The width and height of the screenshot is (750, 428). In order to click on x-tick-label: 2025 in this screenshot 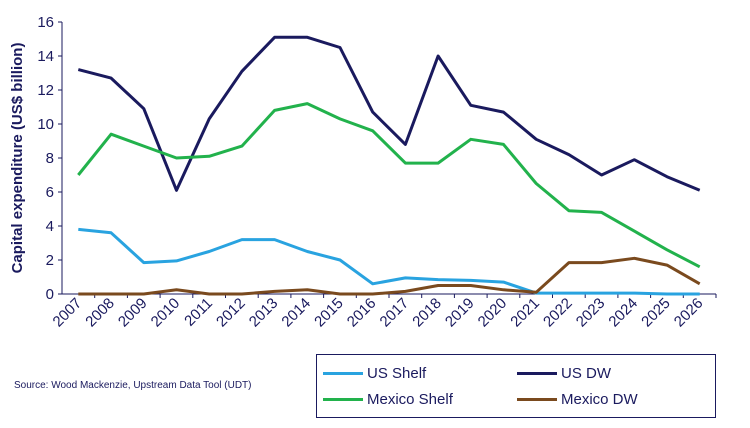, I will do `click(656, 313)`.